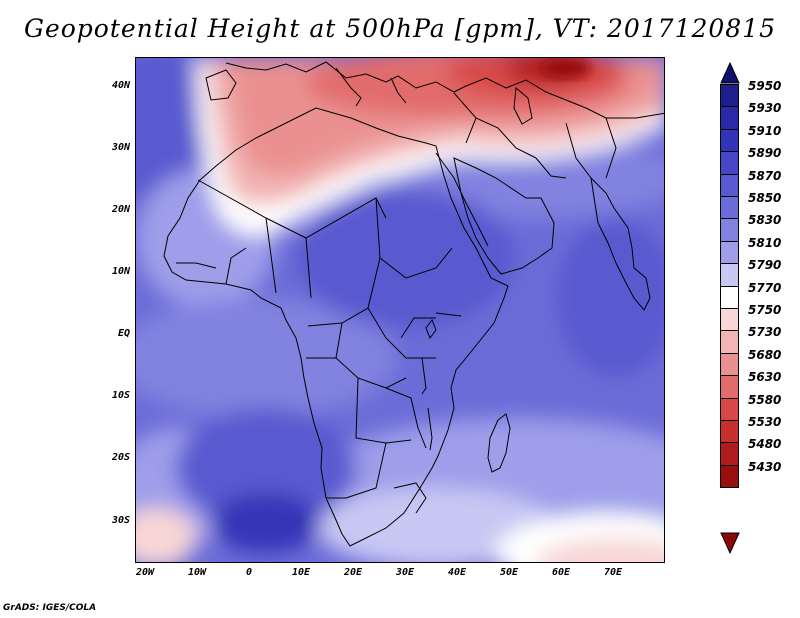 This screenshot has width=800, height=618. What do you see at coordinates (765, 354) in the screenshot?
I see `colorbar-label: 5680` at bounding box center [765, 354].